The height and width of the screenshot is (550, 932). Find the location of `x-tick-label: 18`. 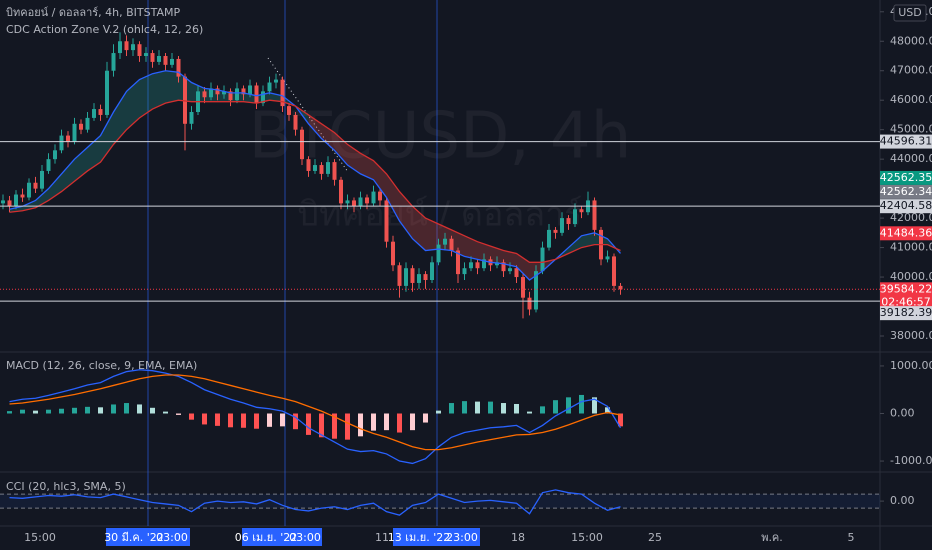

x-tick-label: 18 is located at coordinates (518, 537).